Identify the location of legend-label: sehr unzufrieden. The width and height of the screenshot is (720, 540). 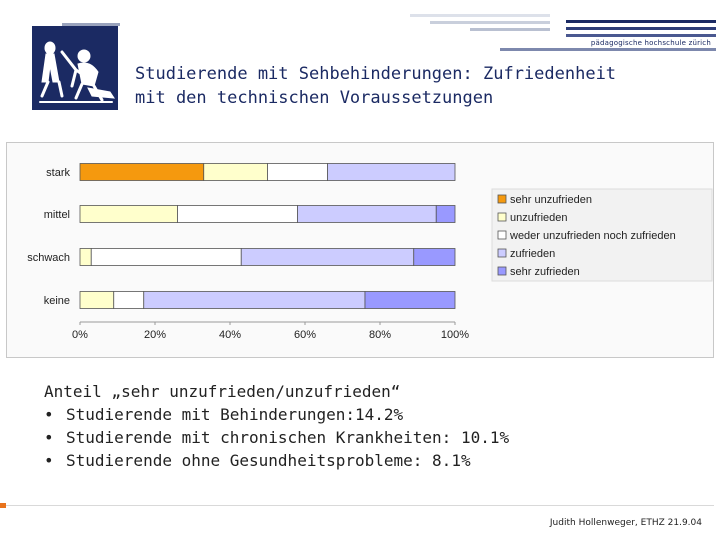
(551, 200).